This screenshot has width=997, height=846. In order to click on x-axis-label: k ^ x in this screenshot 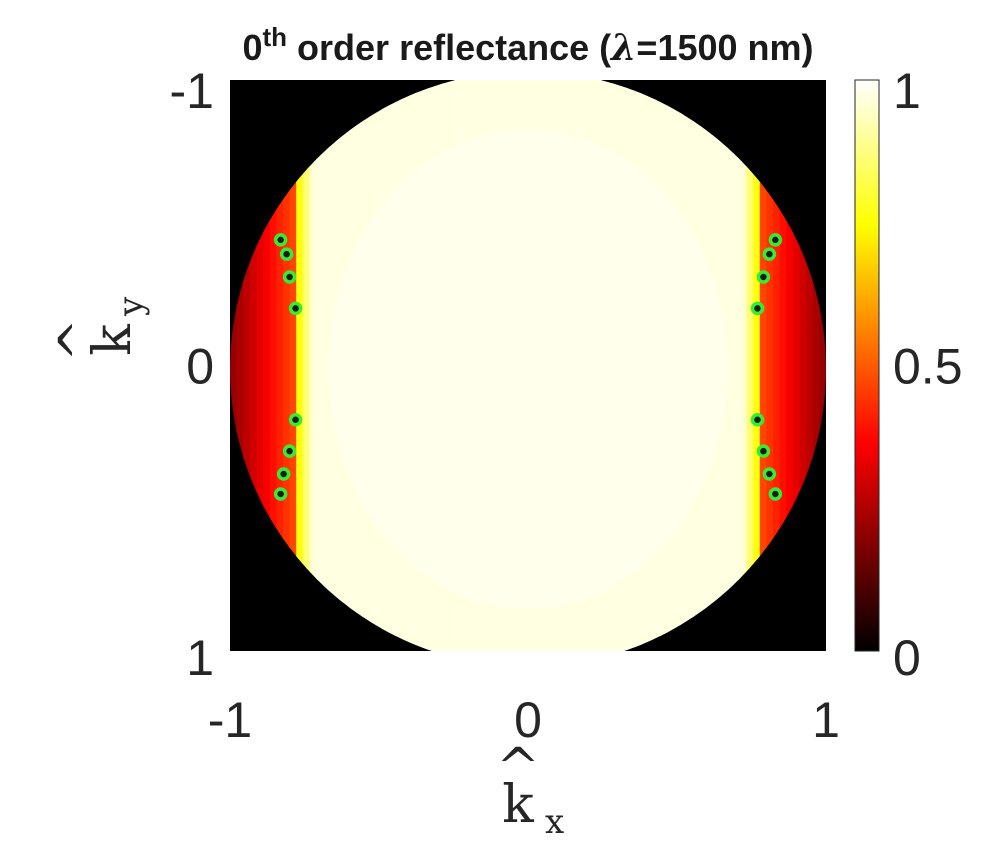, I will do `click(530, 790)`.